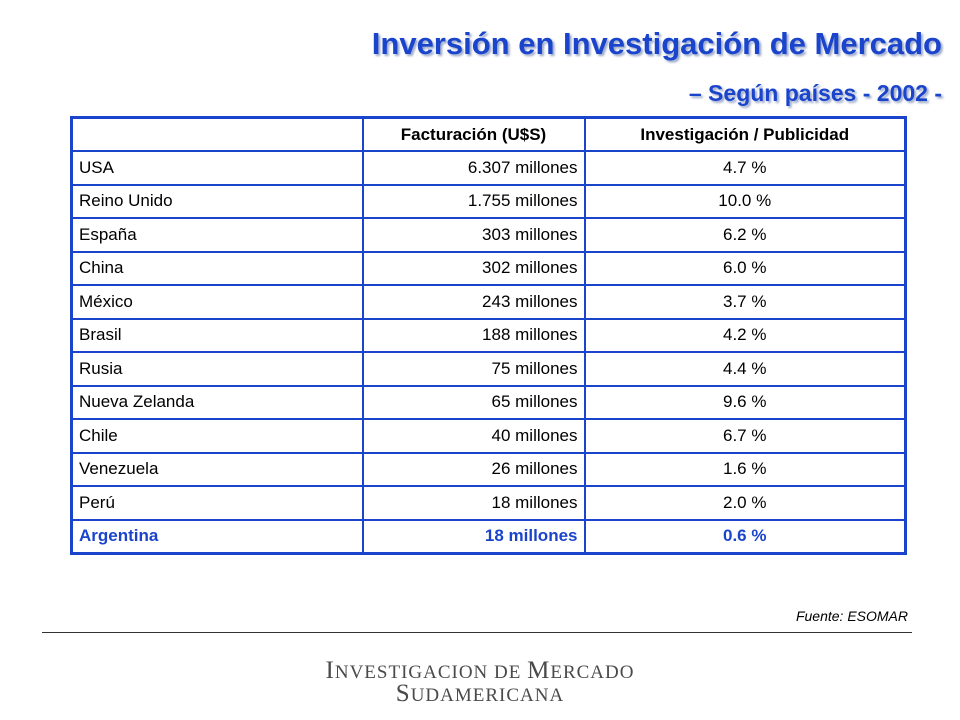 The height and width of the screenshot is (720, 960). Describe the element at coordinates (217, 402) in the screenshot. I see `country-cell: Nueva Zelanda` at that location.